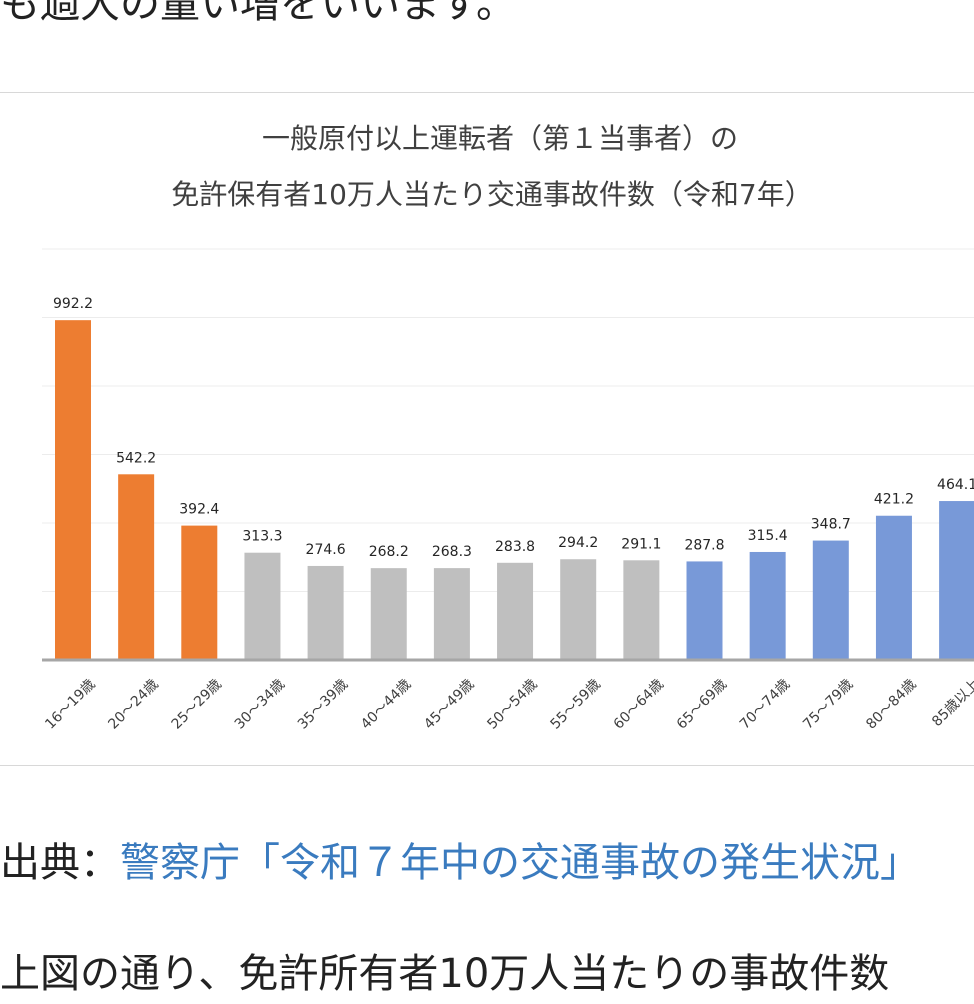  What do you see at coordinates (262, 537) in the screenshot?
I see `value-label-4: 313.3` at bounding box center [262, 537].